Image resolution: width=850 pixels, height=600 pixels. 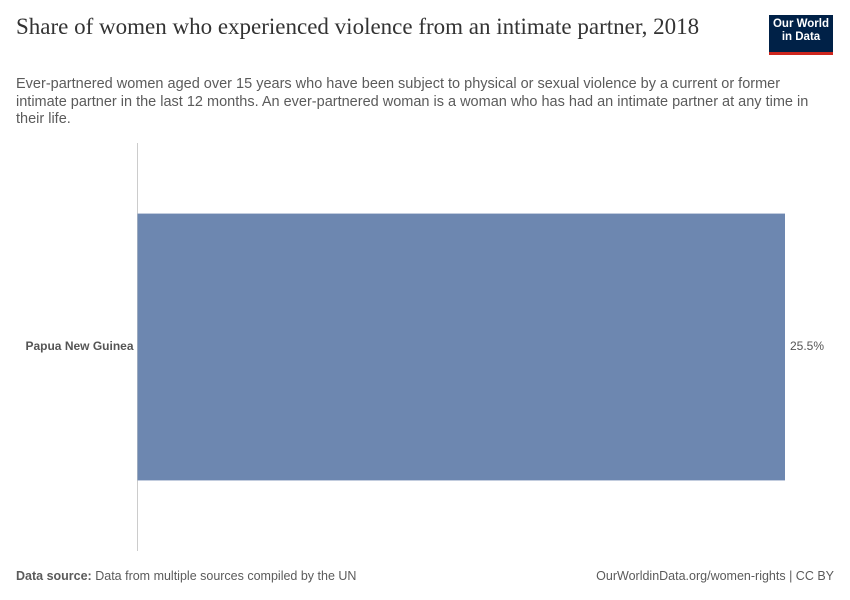 What do you see at coordinates (79, 346) in the screenshot?
I see `y-tick-label: Papua New Guinea` at bounding box center [79, 346].